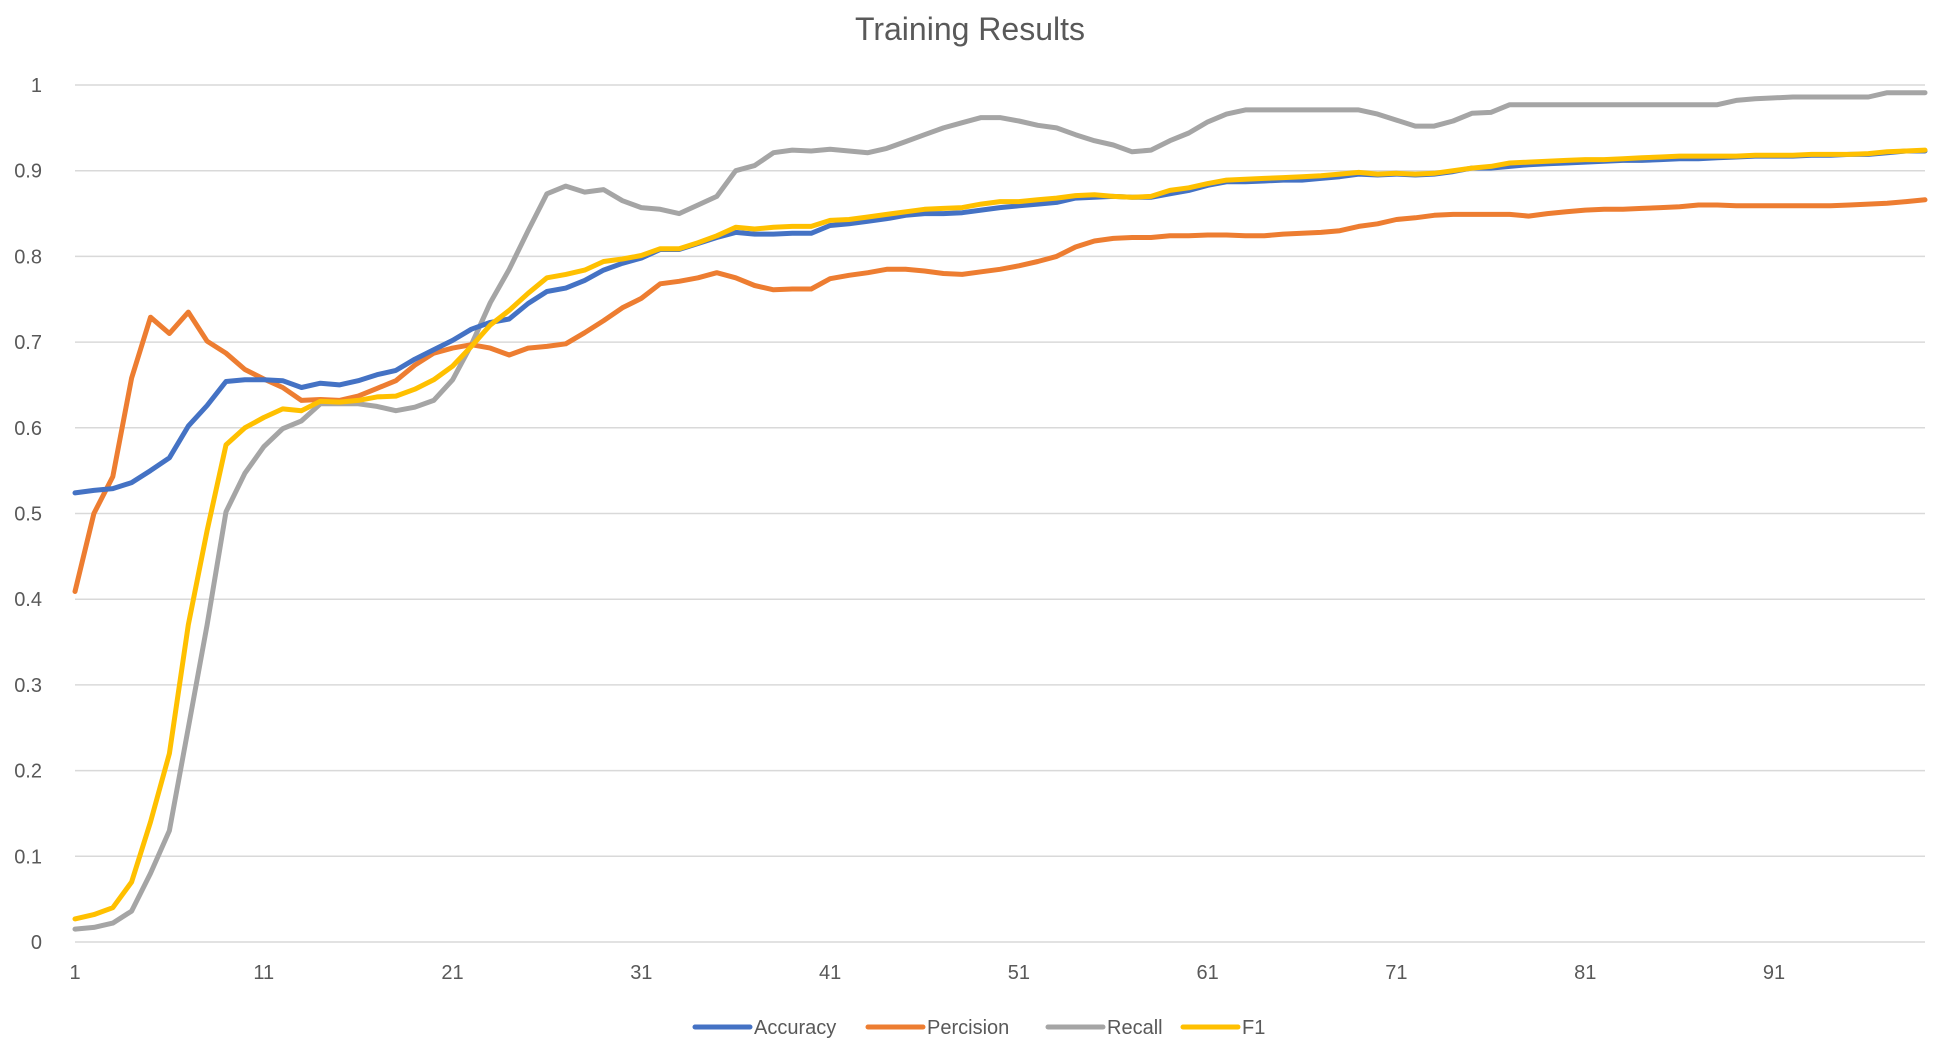 This screenshot has width=1940, height=1050. What do you see at coordinates (641, 973) in the screenshot?
I see `x-tick-label: 31` at bounding box center [641, 973].